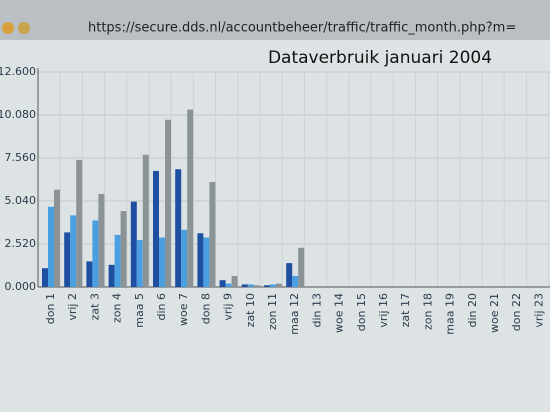  Describe the element at coordinates (383, 310) in the screenshot. I see `x-tick-label: vrij 16` at that location.